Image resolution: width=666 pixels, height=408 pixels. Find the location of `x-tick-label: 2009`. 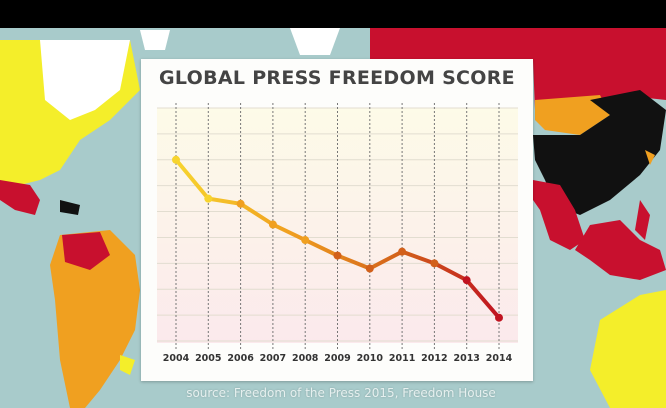

x-tick-label: 2009 is located at coordinates (337, 358).